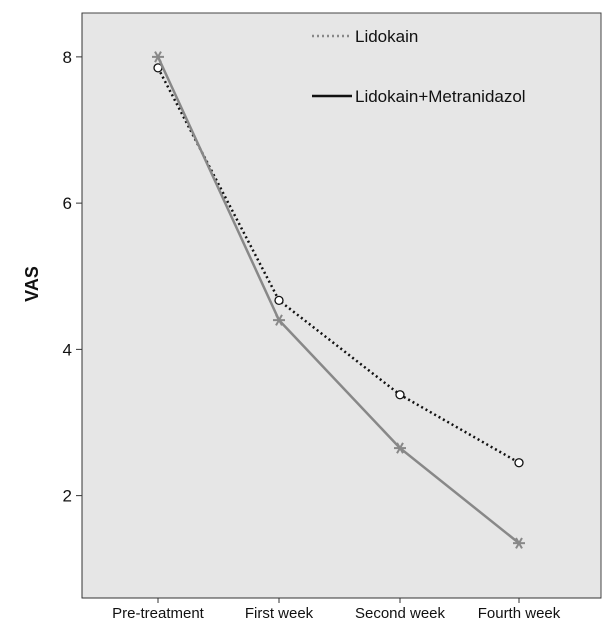  I want to click on x-tick-label: First week, so click(279, 613).